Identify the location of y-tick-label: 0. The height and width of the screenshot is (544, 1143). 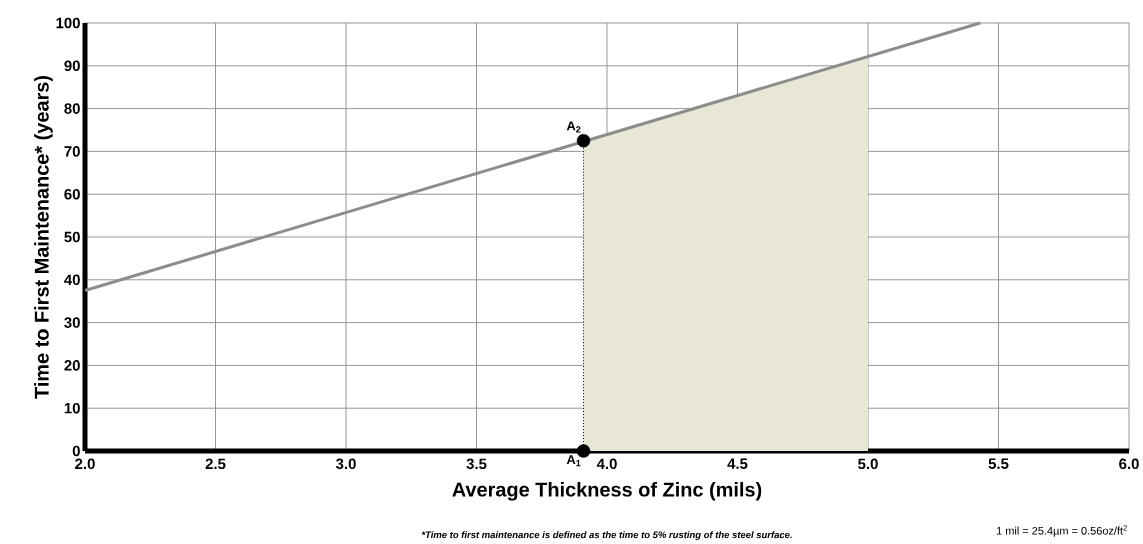
(76, 451).